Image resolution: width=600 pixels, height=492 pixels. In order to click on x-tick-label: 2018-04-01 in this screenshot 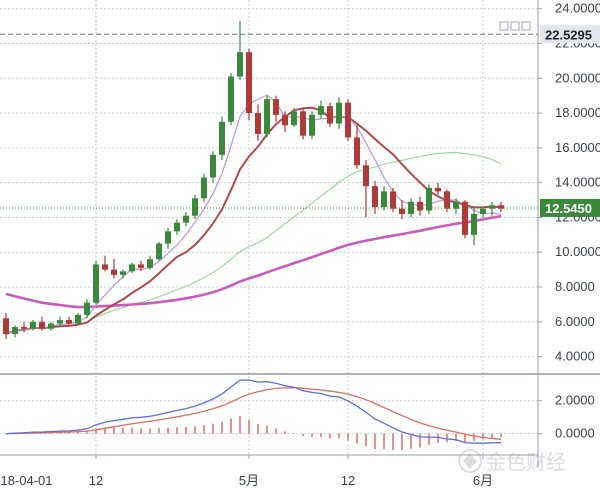, I will do `click(26, 480)`.